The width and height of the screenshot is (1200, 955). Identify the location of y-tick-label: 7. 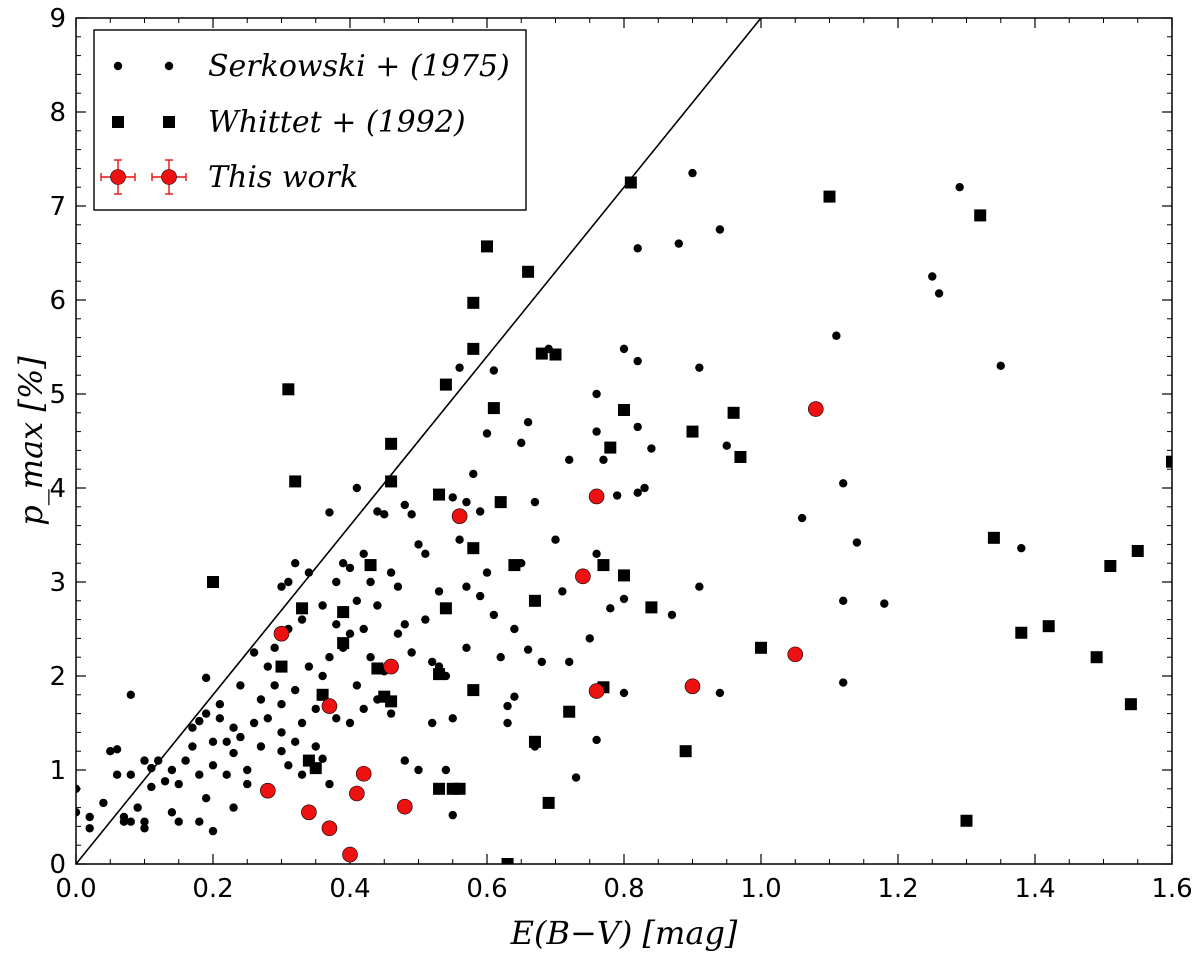
(57, 207).